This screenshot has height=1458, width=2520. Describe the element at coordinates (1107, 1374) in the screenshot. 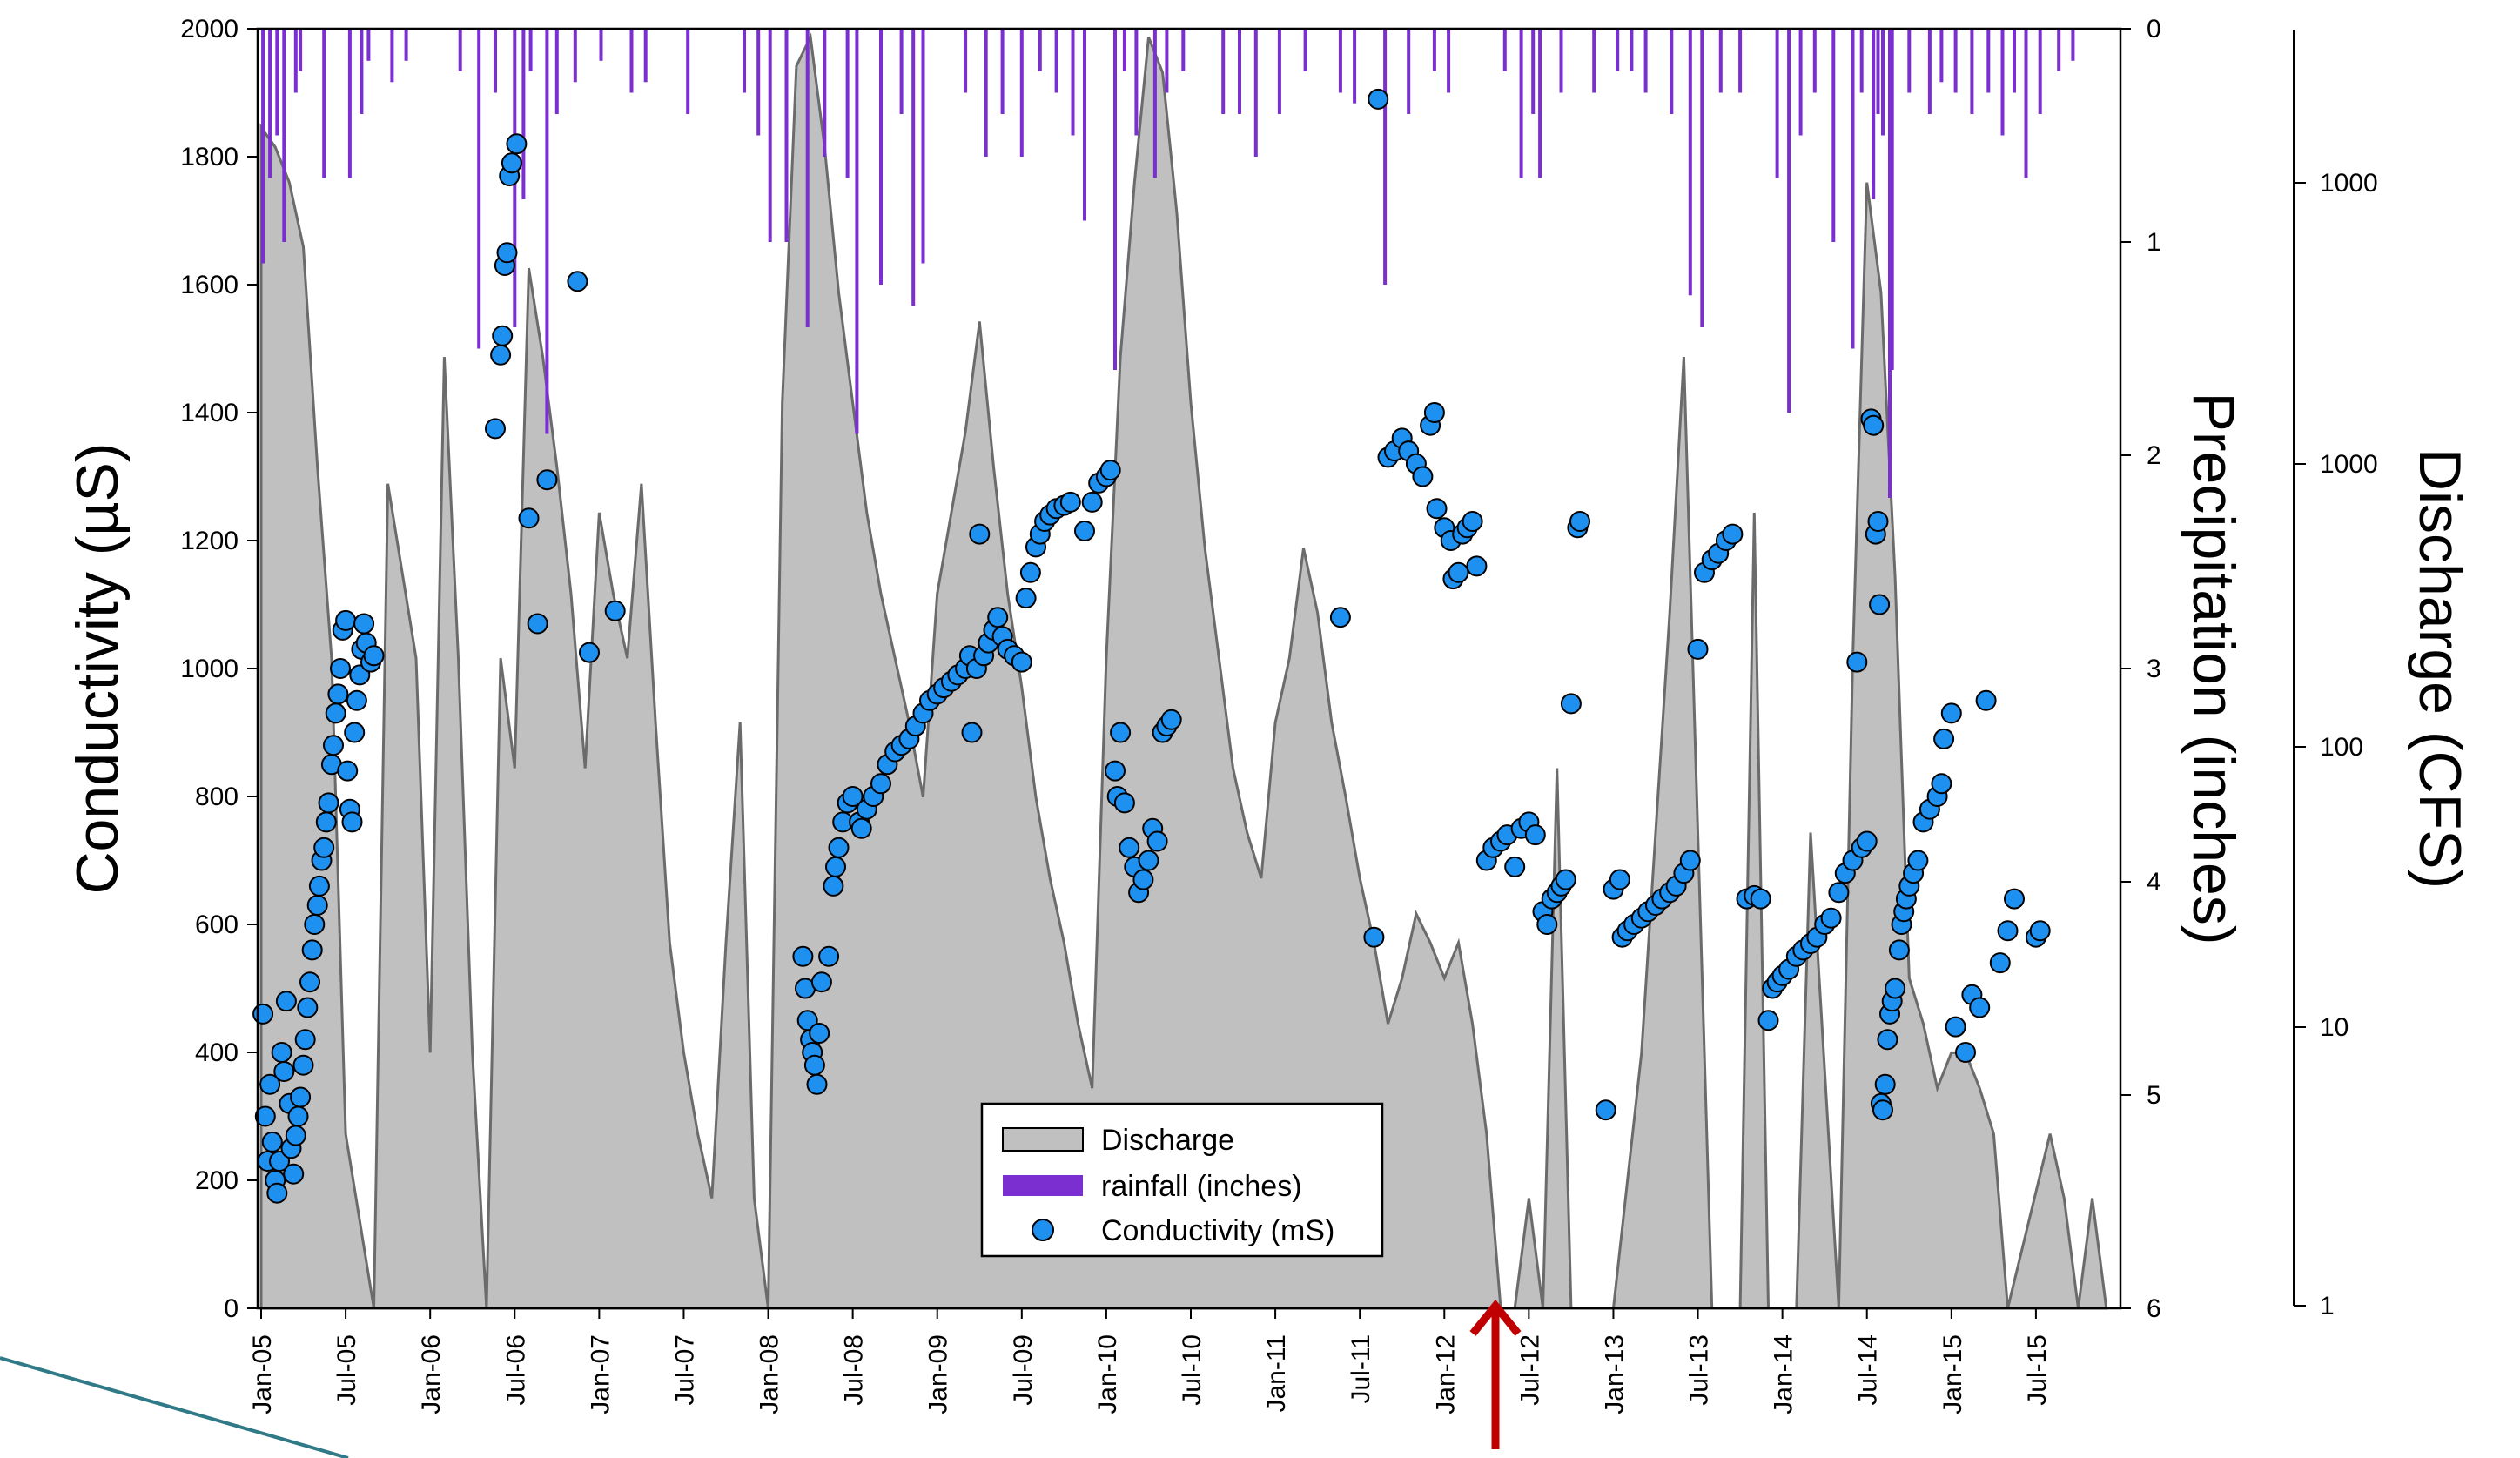

I see `x-tick-label: Jan-10` at that location.